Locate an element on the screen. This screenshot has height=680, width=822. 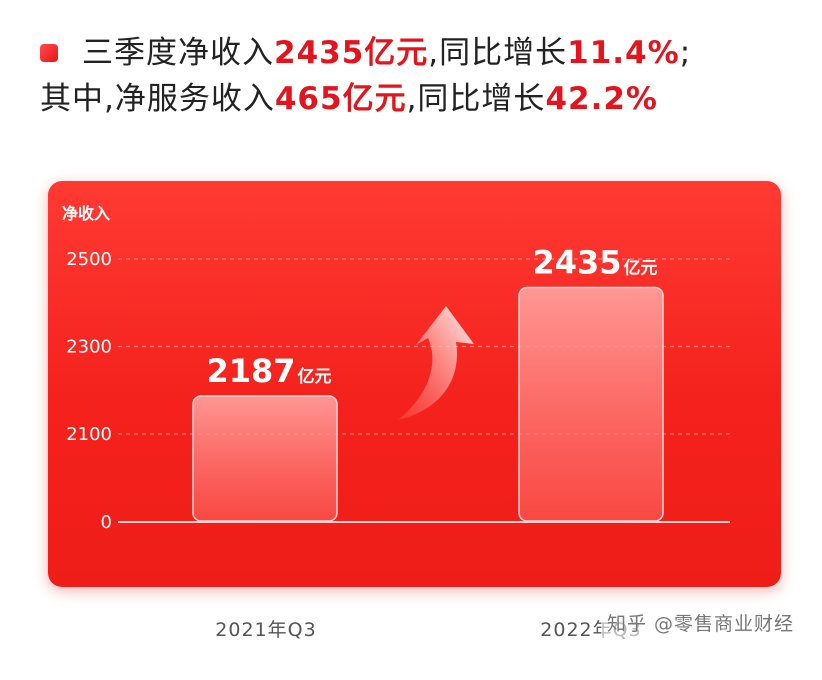
headline-text: 三季度净收入 is located at coordinates (178, 53).